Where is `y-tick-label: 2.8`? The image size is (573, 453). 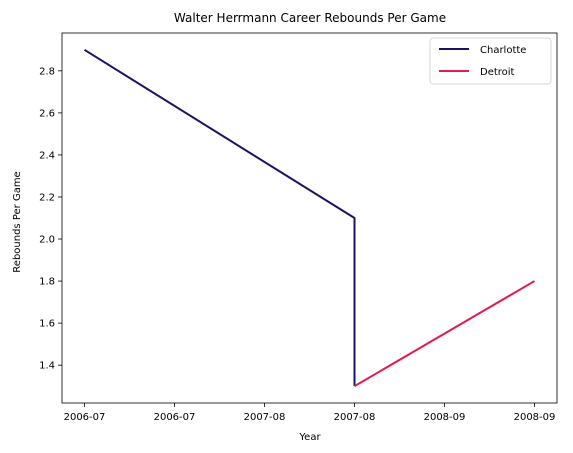 y-tick-label: 2.8 is located at coordinates (47, 71).